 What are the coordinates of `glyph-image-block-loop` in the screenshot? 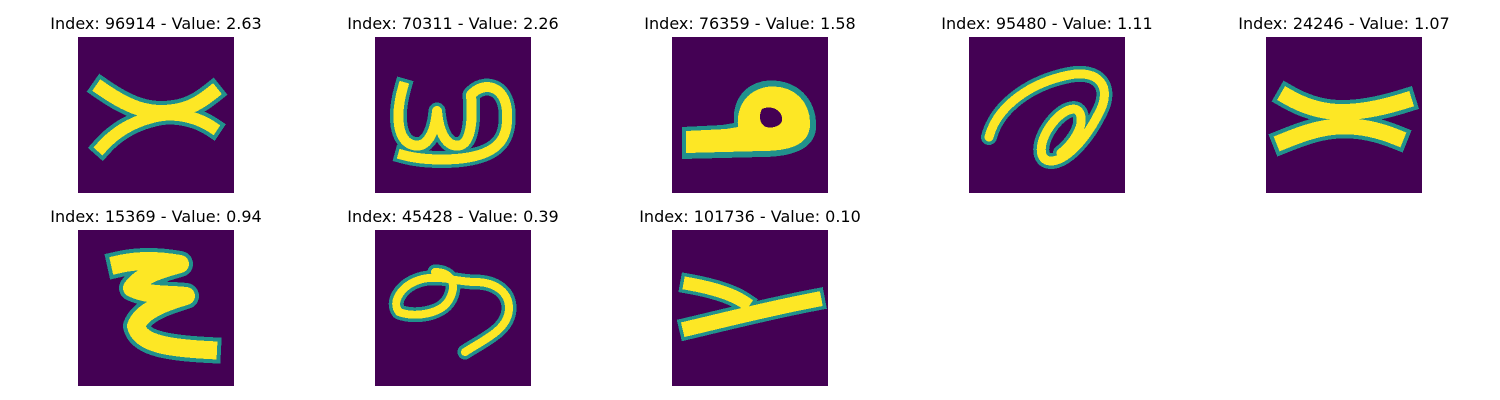 It's located at (750, 115).